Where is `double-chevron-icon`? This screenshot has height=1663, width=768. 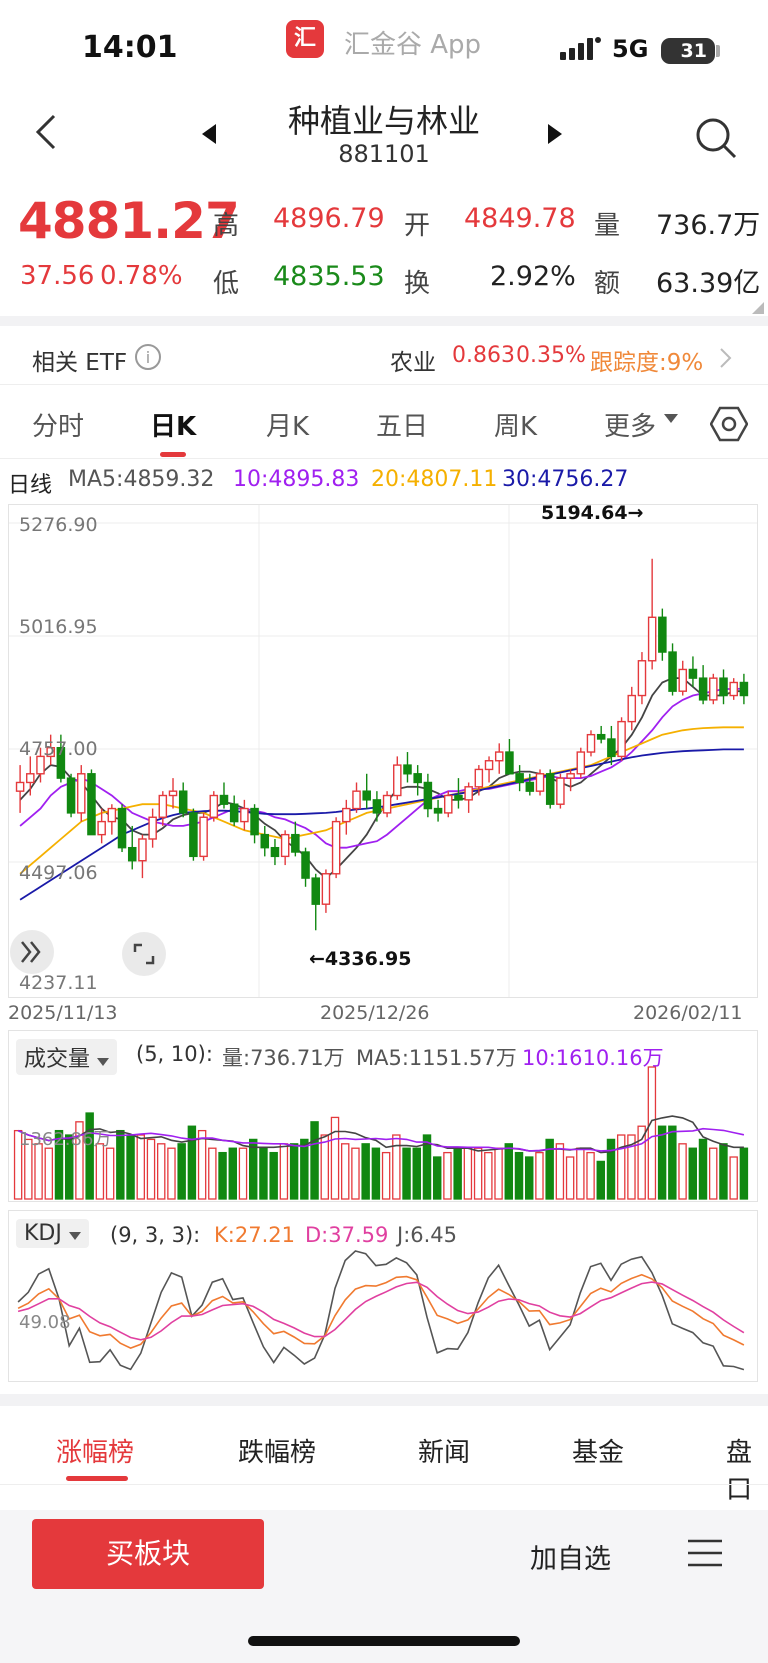 double-chevron-icon is located at coordinates (31, 952).